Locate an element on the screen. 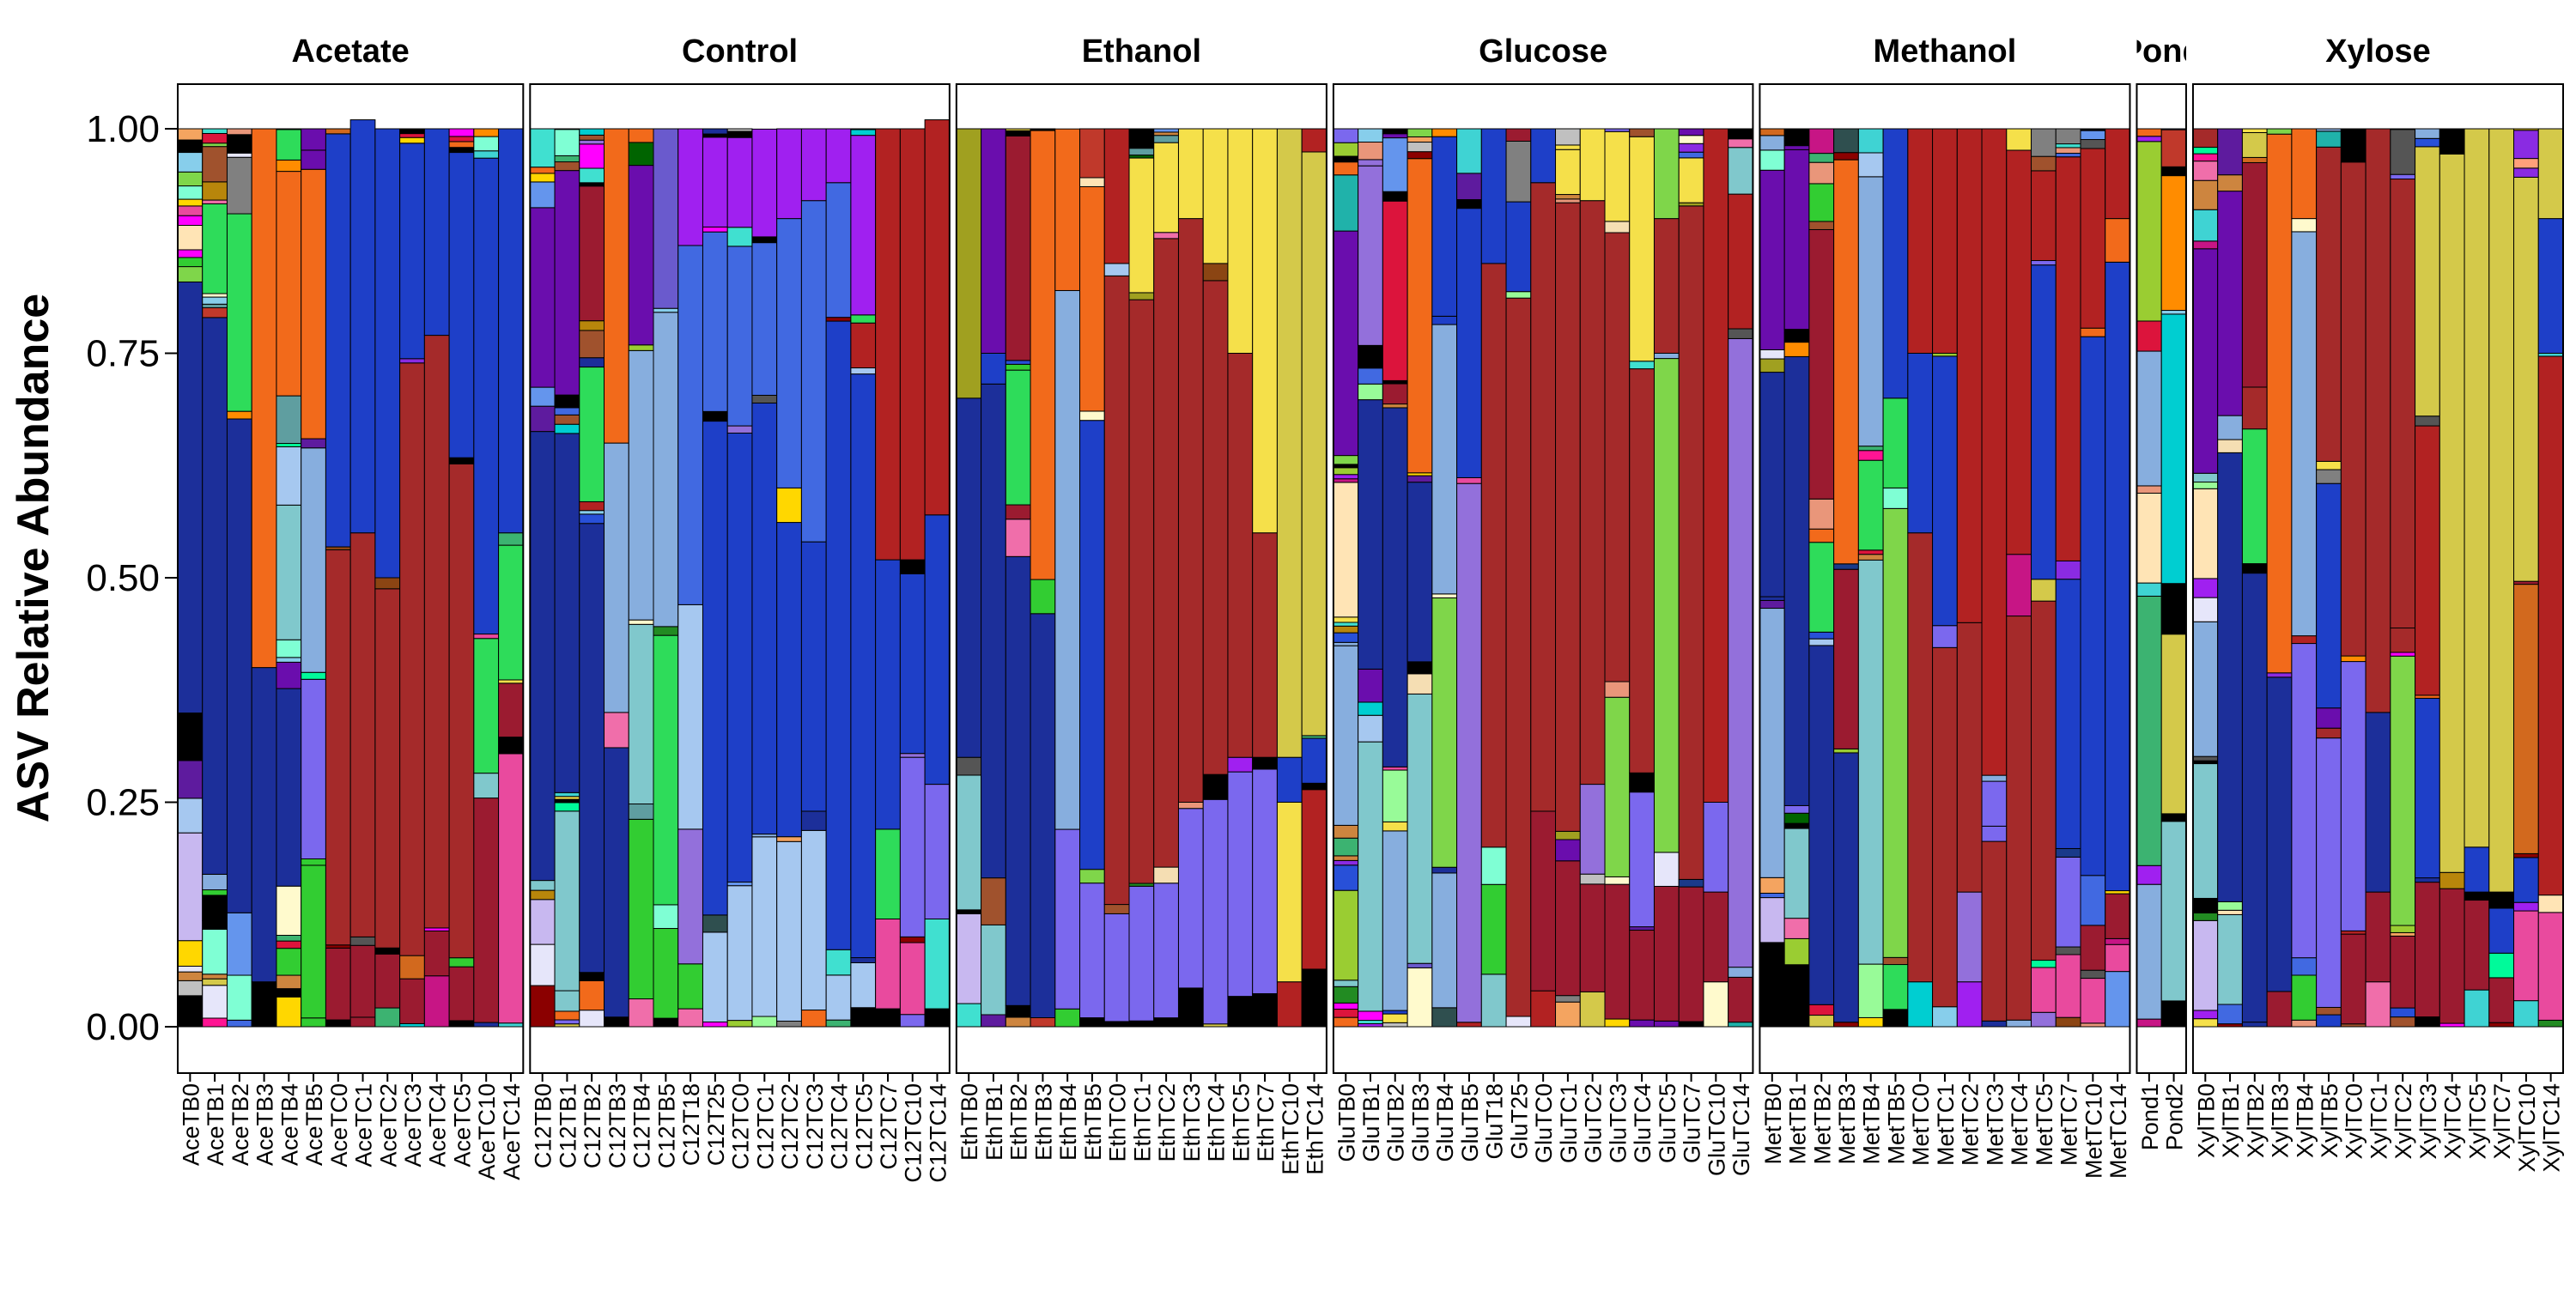 The height and width of the screenshot is (1292, 2576). bar-GluTB4 is located at coordinates (1444, 578).